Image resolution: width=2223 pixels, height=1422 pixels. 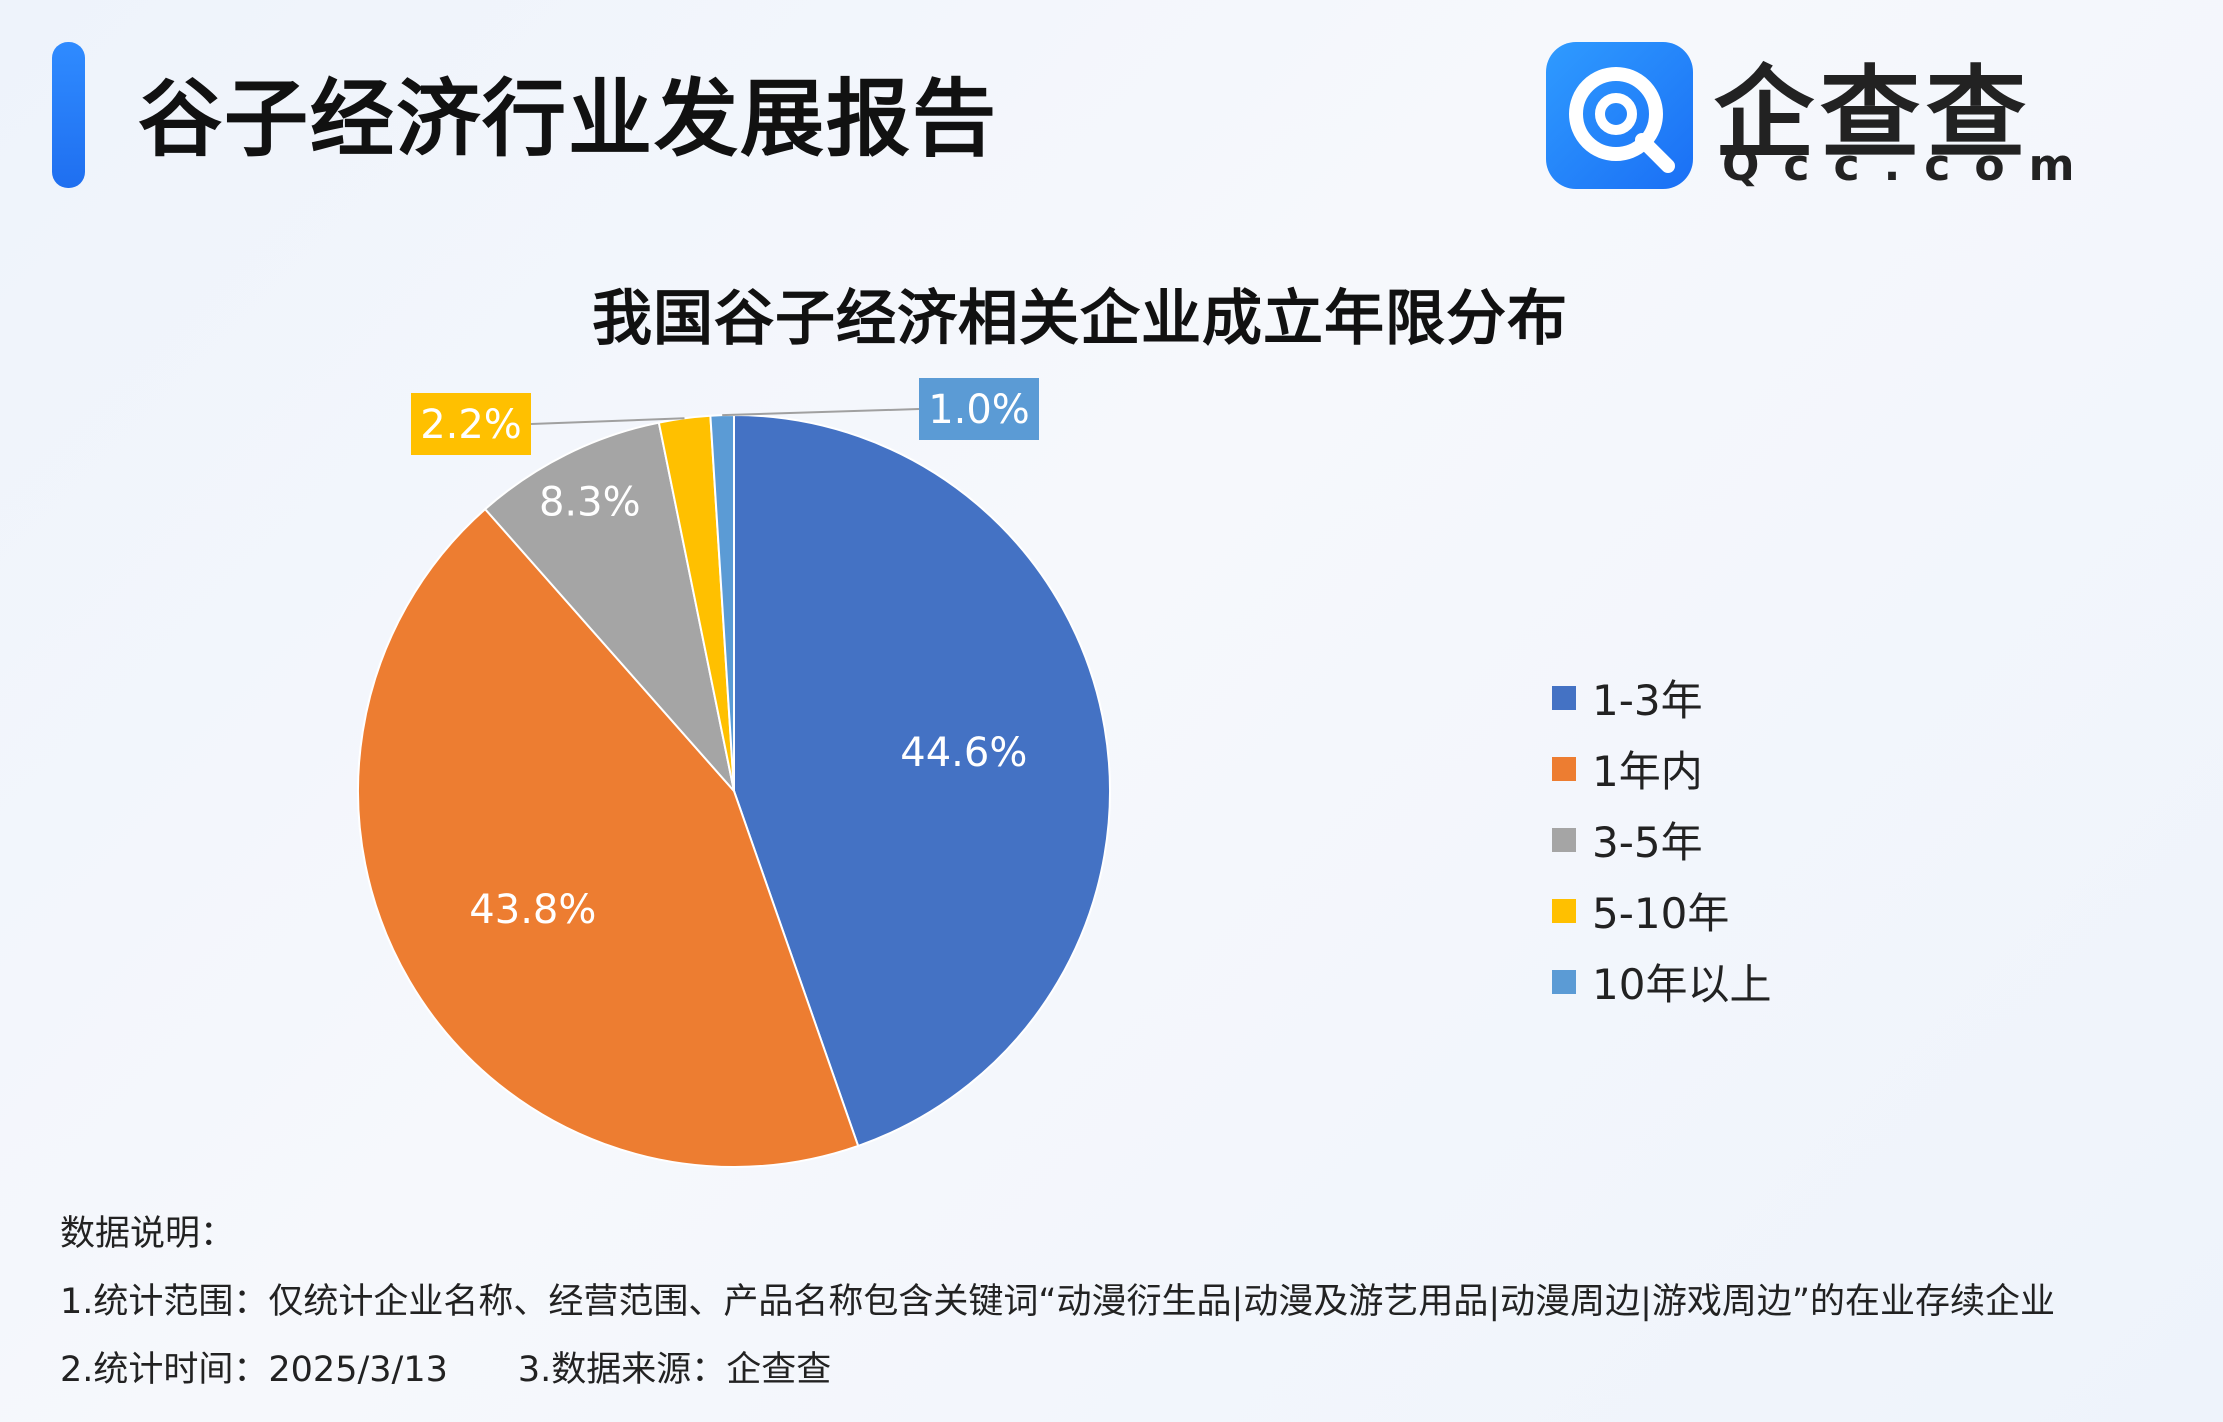 What do you see at coordinates (1647, 700) in the screenshot?
I see `legend-label: 1-3年` at bounding box center [1647, 700].